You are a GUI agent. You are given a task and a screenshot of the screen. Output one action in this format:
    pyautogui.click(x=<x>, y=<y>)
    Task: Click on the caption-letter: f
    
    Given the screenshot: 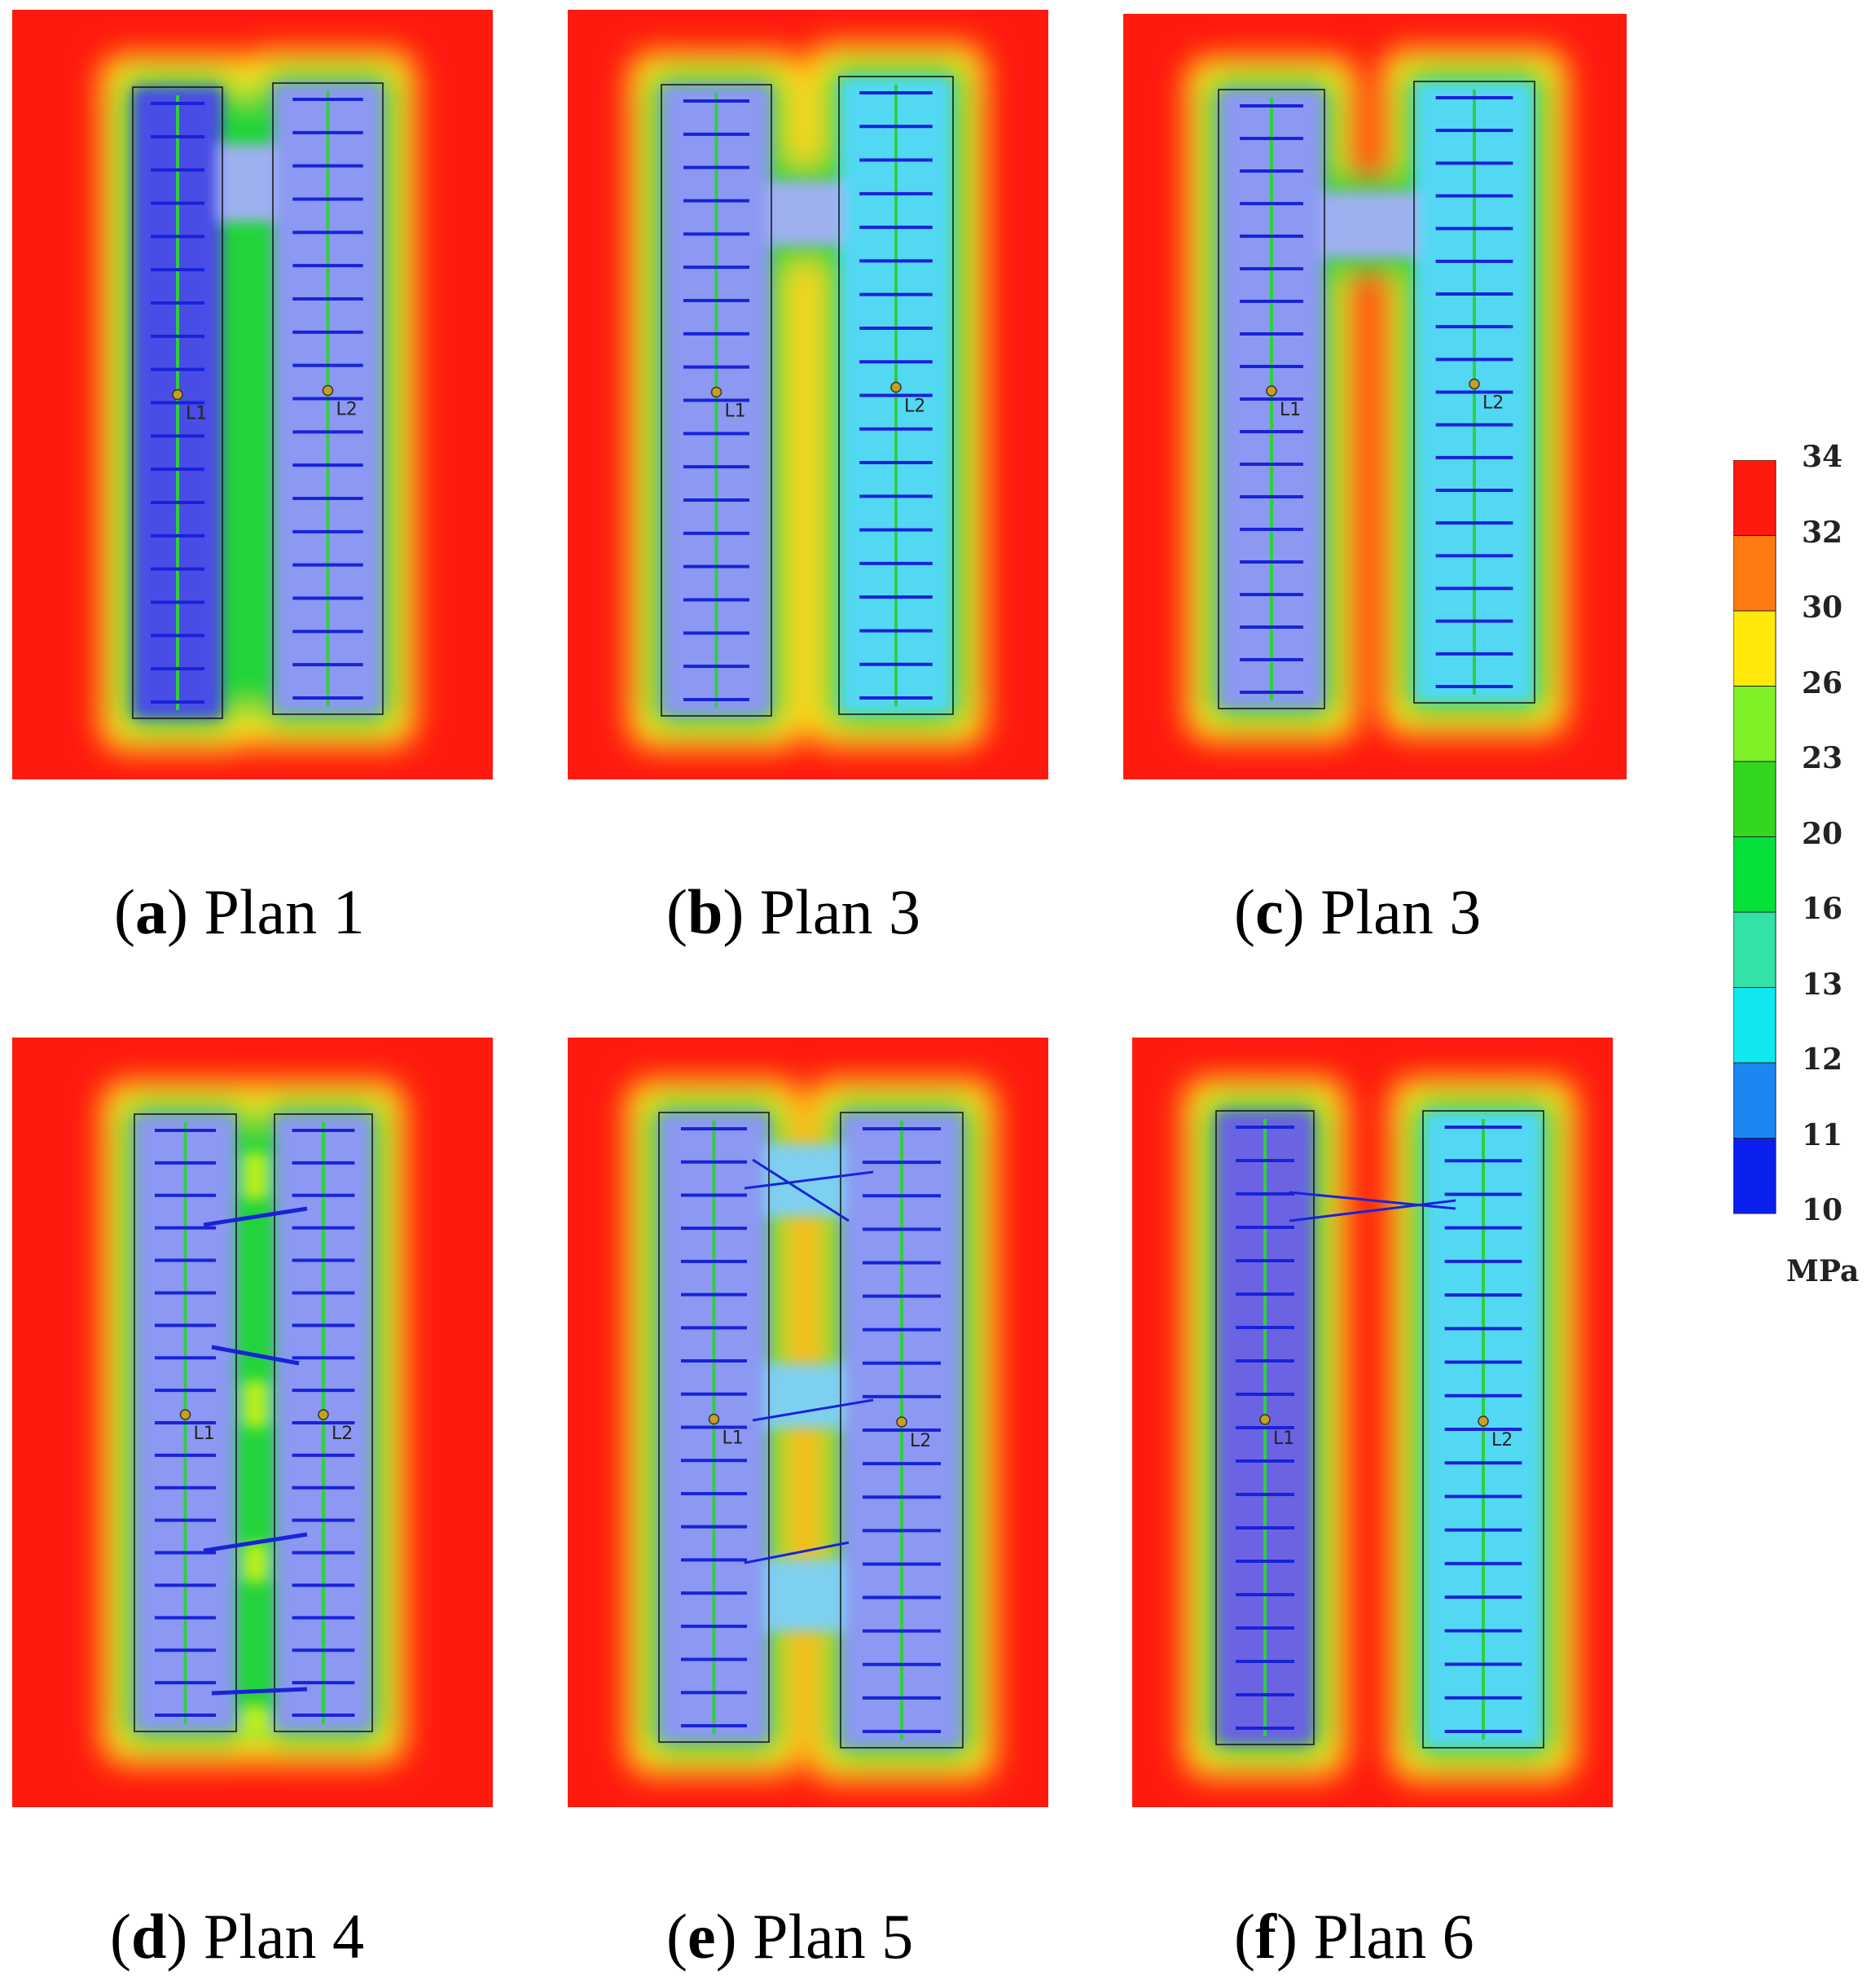 What is the action you would take?
    pyautogui.click(x=1265, y=1936)
    